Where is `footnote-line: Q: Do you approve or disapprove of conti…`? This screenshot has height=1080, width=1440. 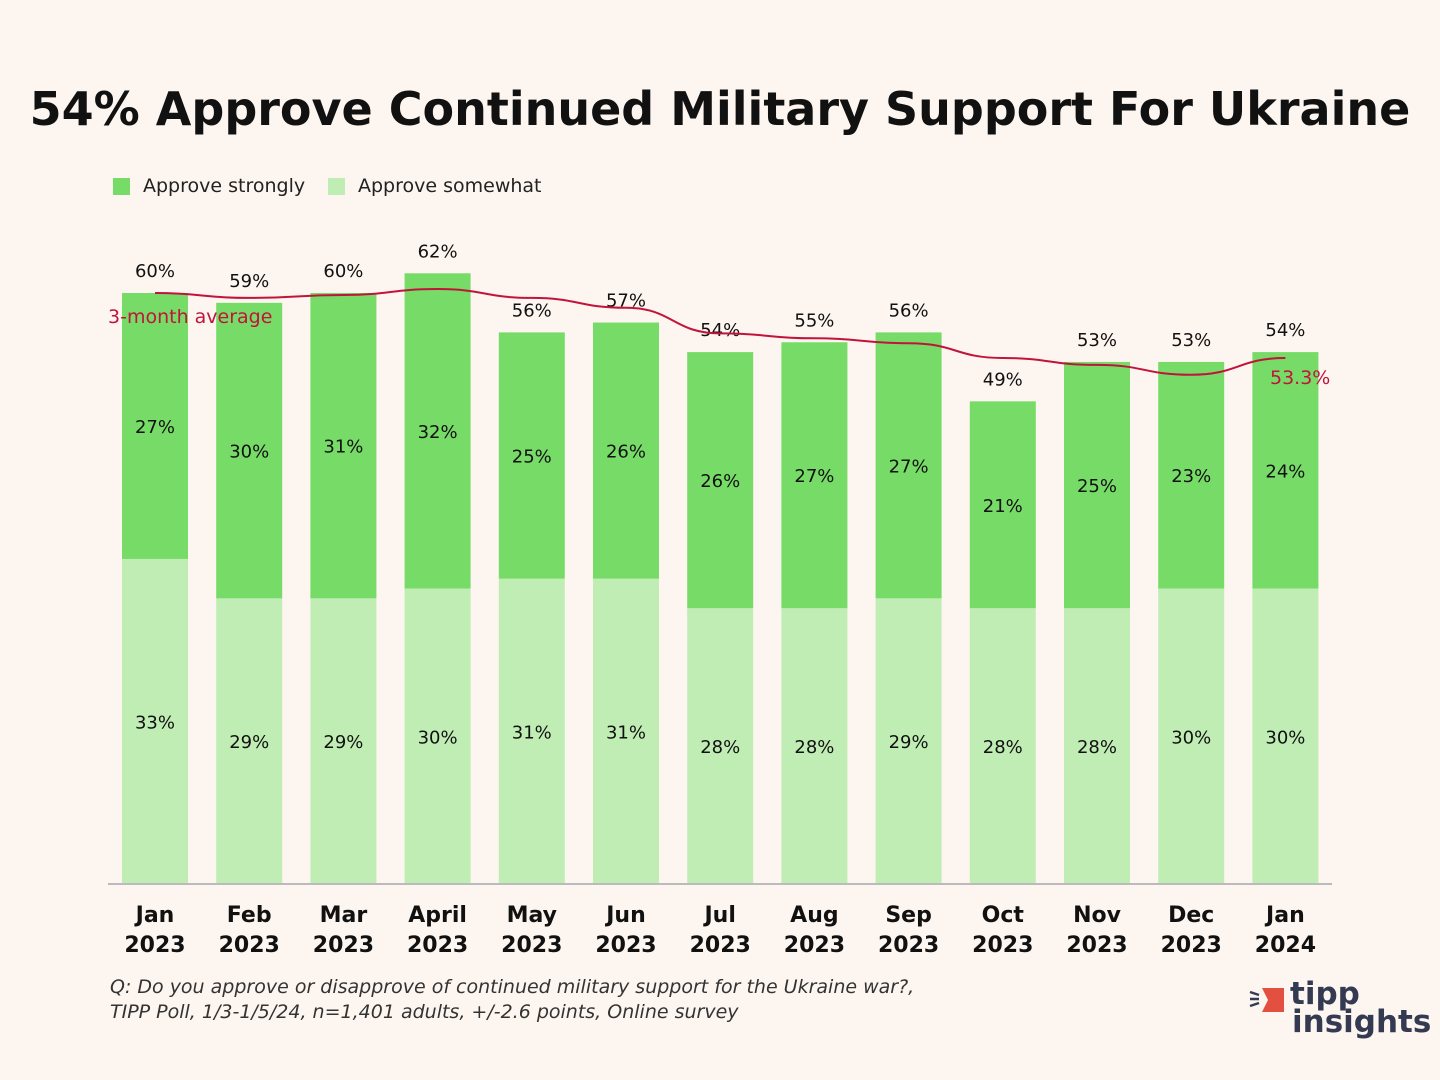 footnote-line: Q: Do you approve or disapprove of conti… is located at coordinates (512, 987).